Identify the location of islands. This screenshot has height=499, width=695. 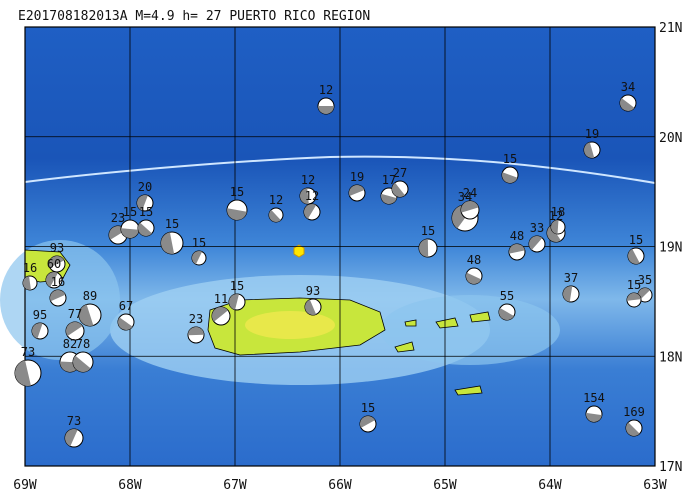
(442, 353).